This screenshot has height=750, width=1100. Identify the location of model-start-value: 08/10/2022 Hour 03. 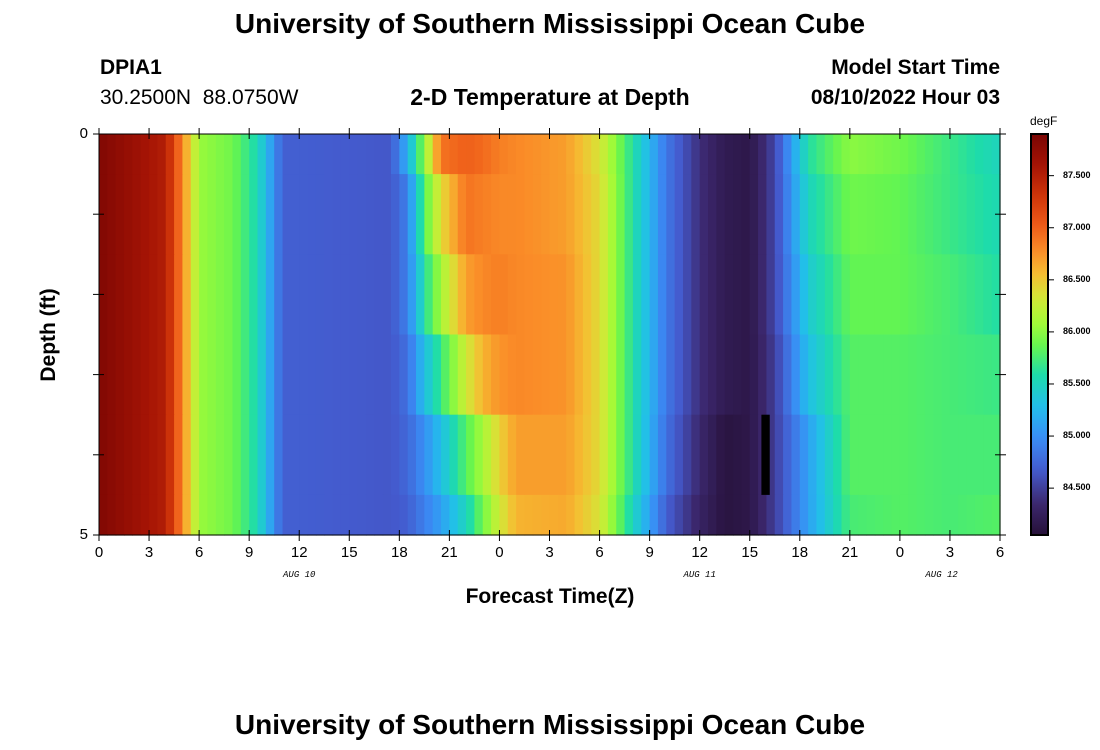
(905, 97).